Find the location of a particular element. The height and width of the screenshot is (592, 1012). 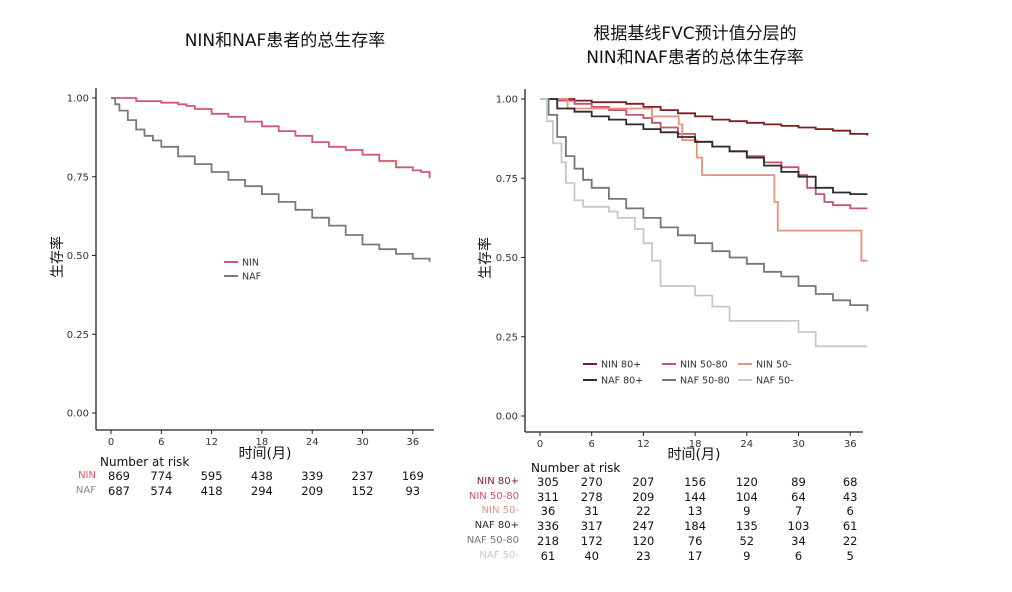

series-line-naf-80- is located at coordinates (704, 146).